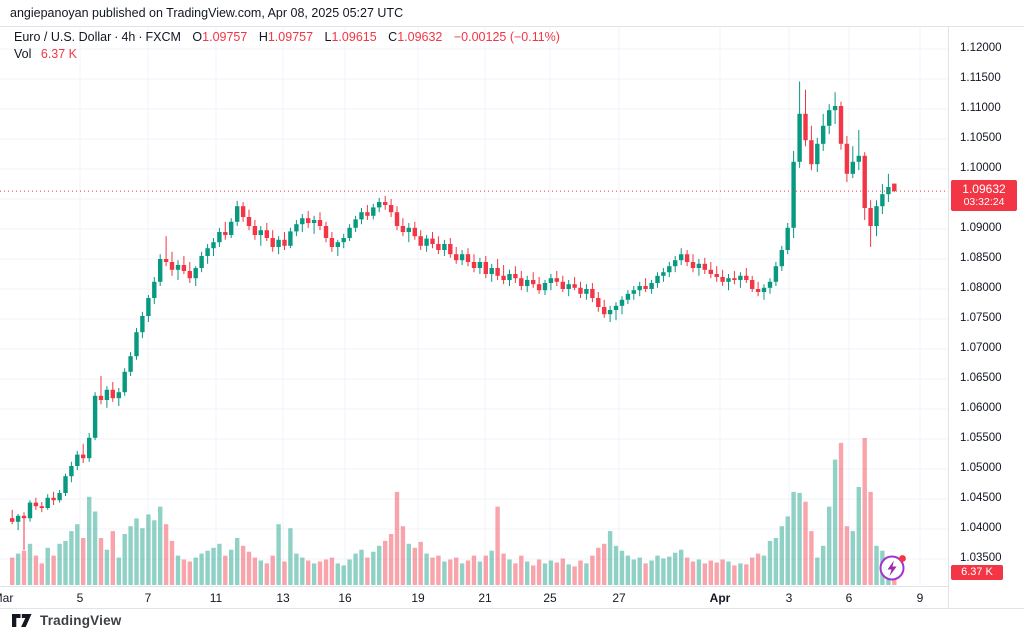 The width and height of the screenshot is (1024, 641). What do you see at coordinates (977, 572) in the screenshot?
I see `last-volume-badge: 6.37 K` at bounding box center [977, 572].